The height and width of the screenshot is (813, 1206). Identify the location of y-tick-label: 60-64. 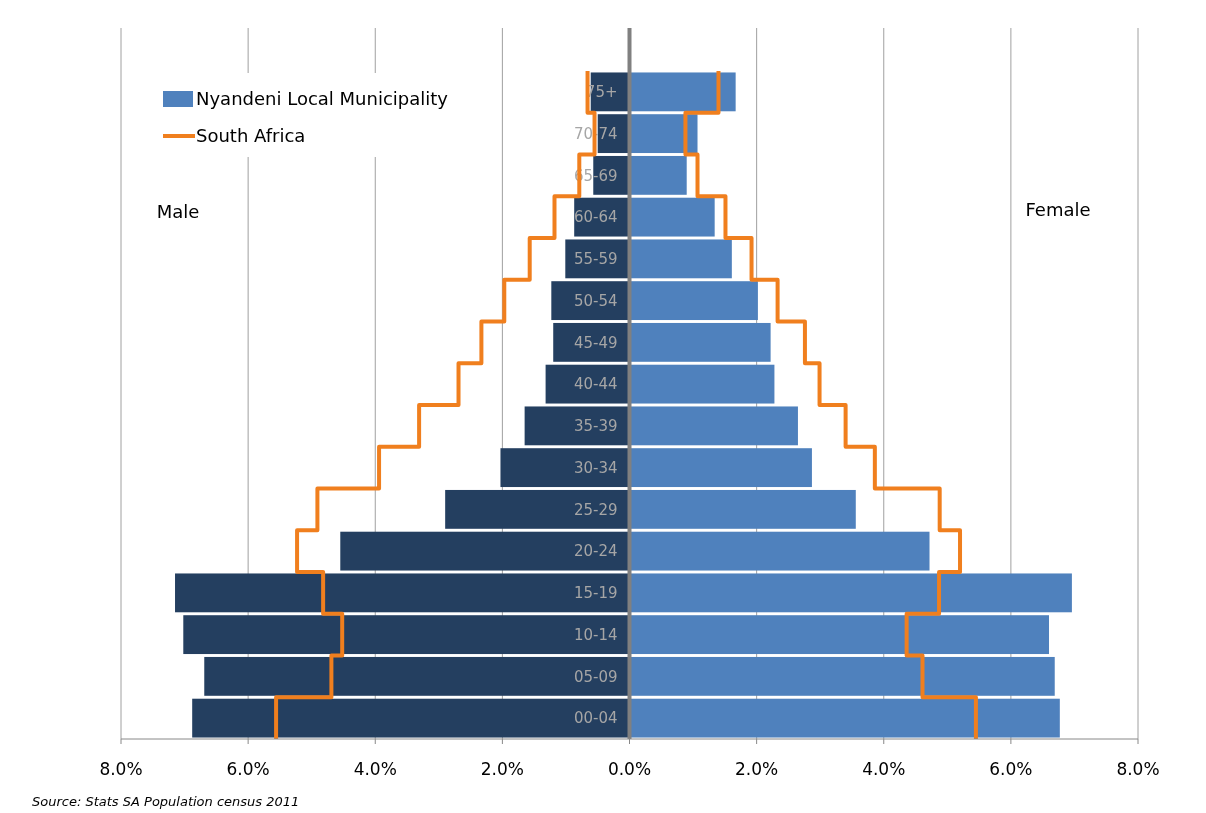
(595, 217).